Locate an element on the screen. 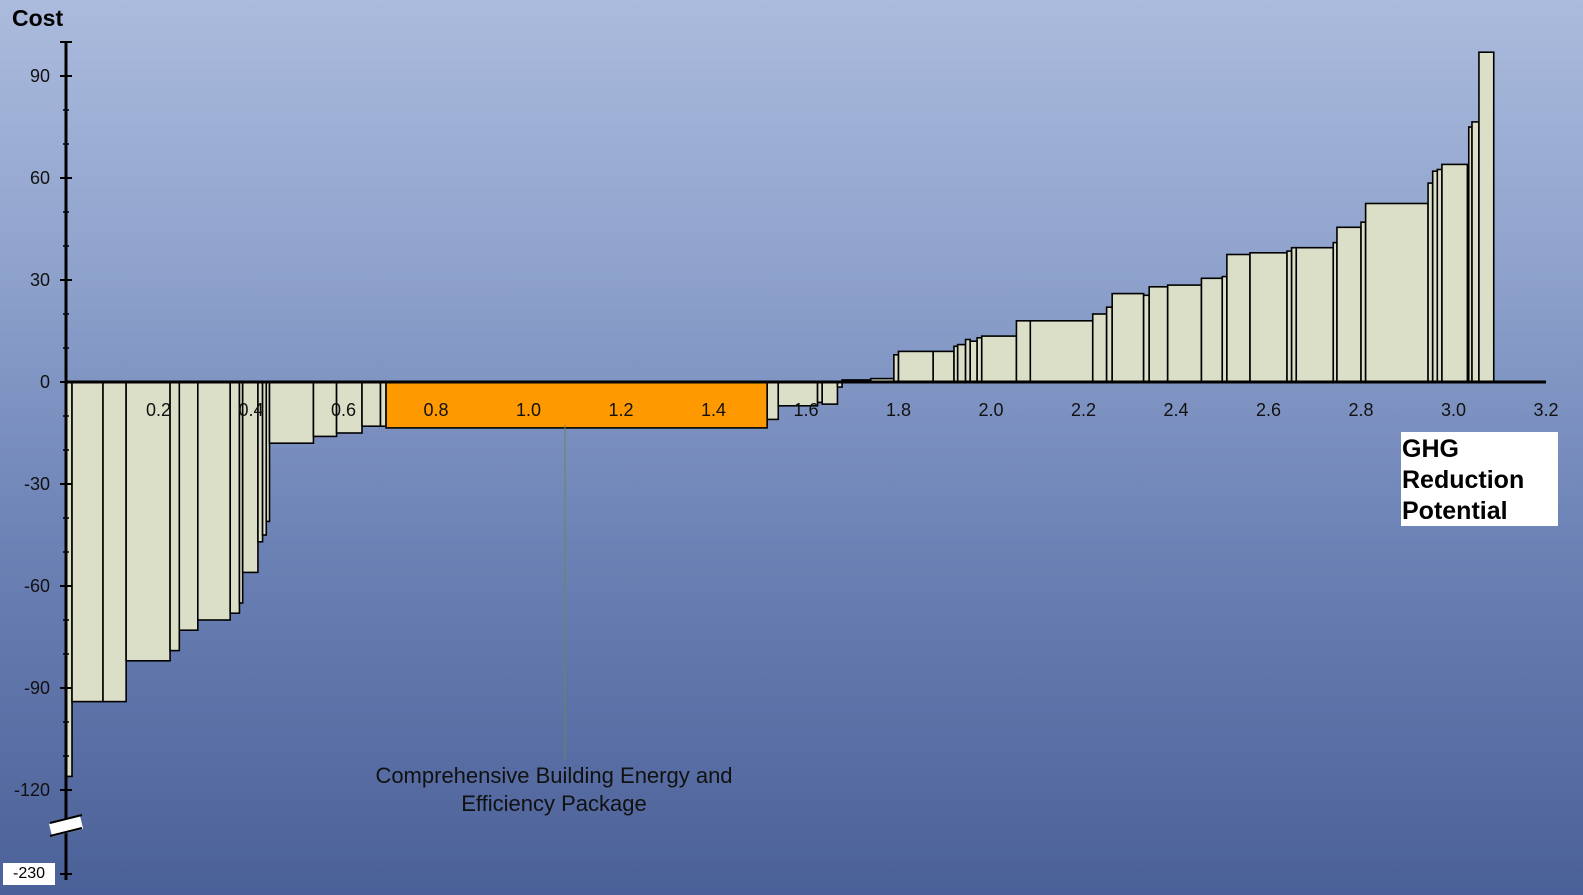 This screenshot has width=1583, height=895. y-tick-label: -30 is located at coordinates (37, 484).